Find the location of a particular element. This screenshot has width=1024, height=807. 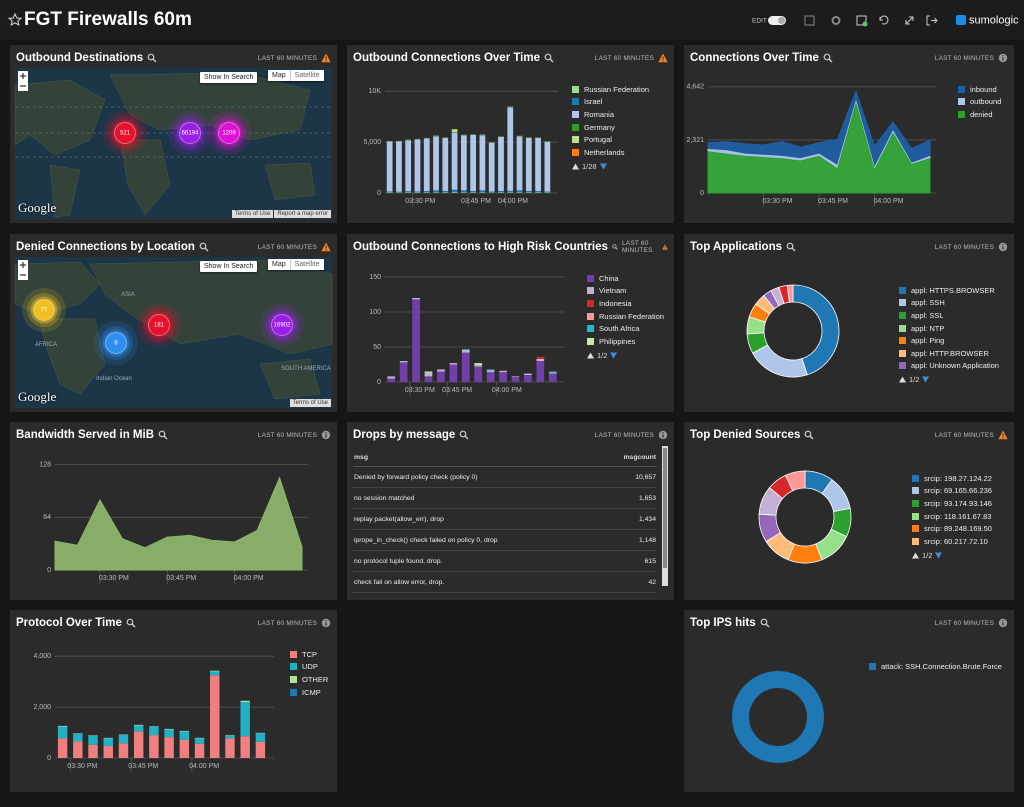

map-cluster: 521 is located at coordinates (125, 133).